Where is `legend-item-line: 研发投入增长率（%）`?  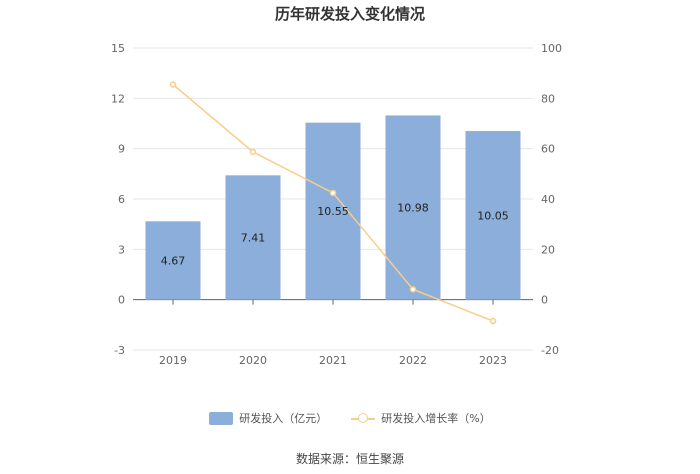
legend-item-line: 研发投入增长率（%） is located at coordinates (421, 418).